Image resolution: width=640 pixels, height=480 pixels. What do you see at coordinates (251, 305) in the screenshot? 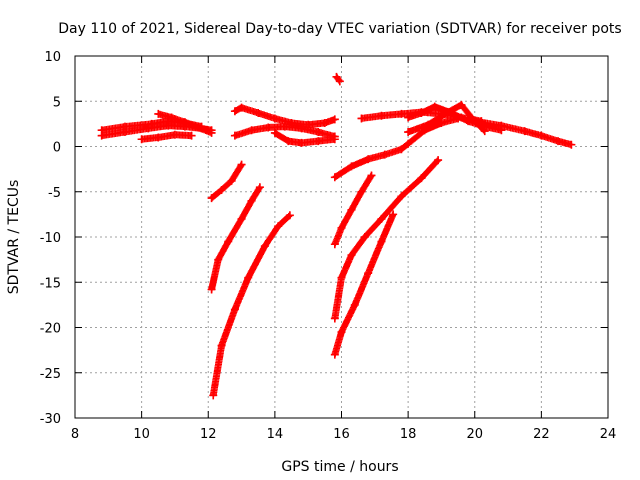
I see `series-track-p` at bounding box center [251, 305].